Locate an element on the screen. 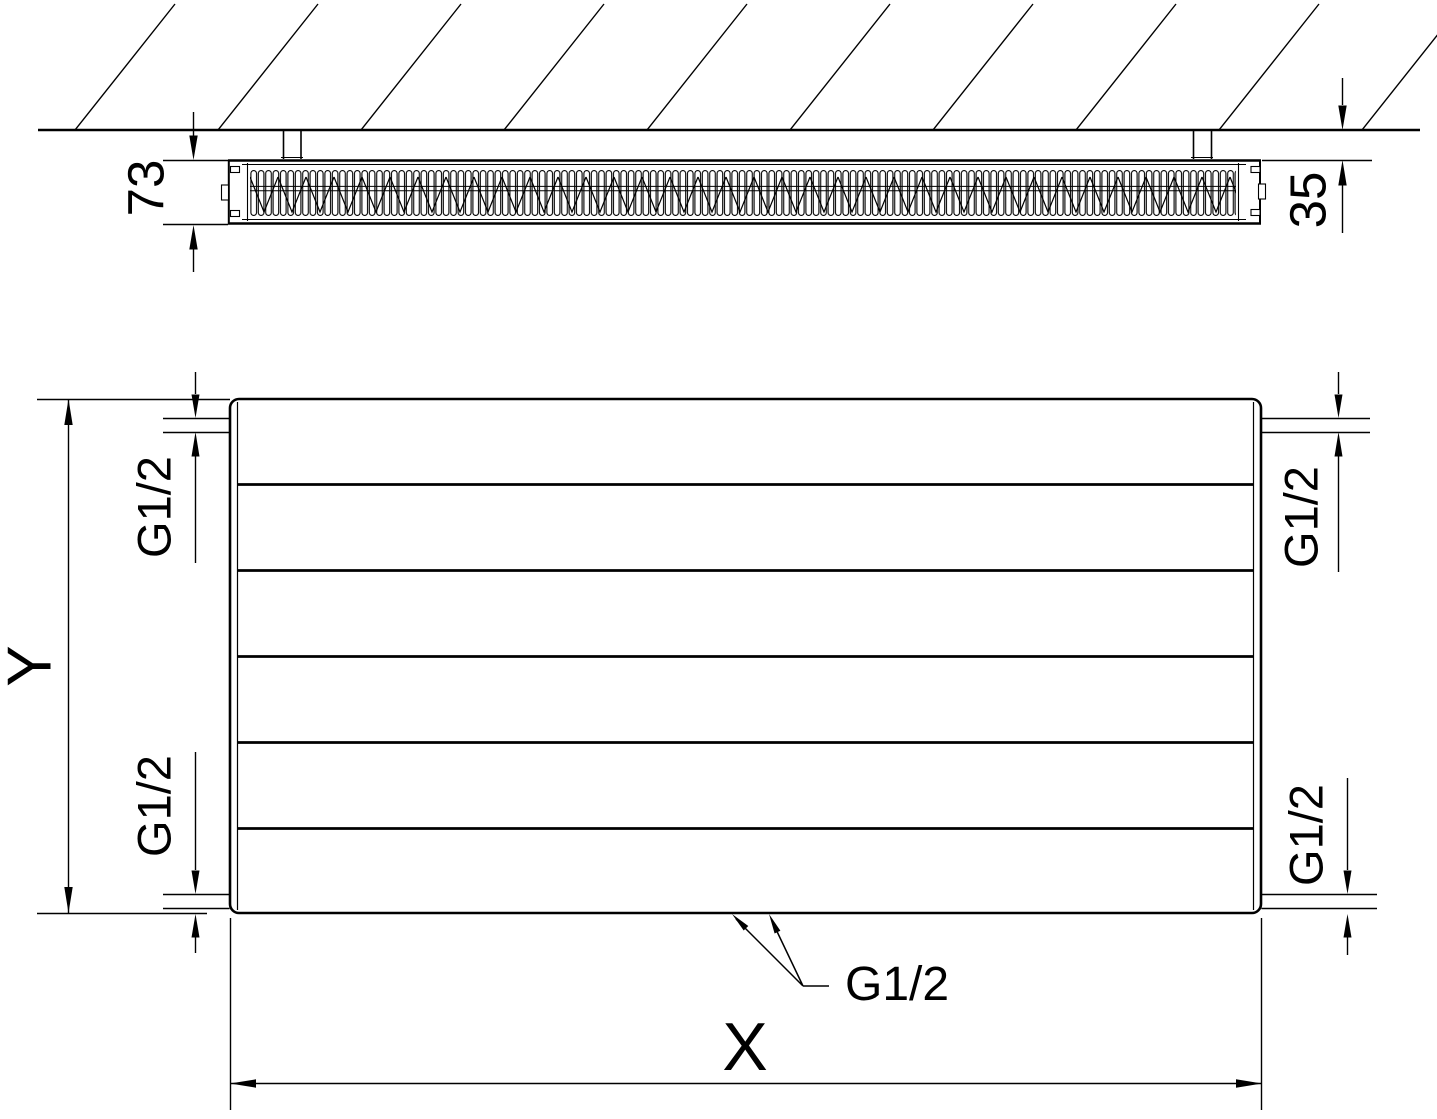 Image resolution: width=1437 pixels, height=1119 pixels. dimension-connection-top-right: G1/2 is located at coordinates (1309, 472).